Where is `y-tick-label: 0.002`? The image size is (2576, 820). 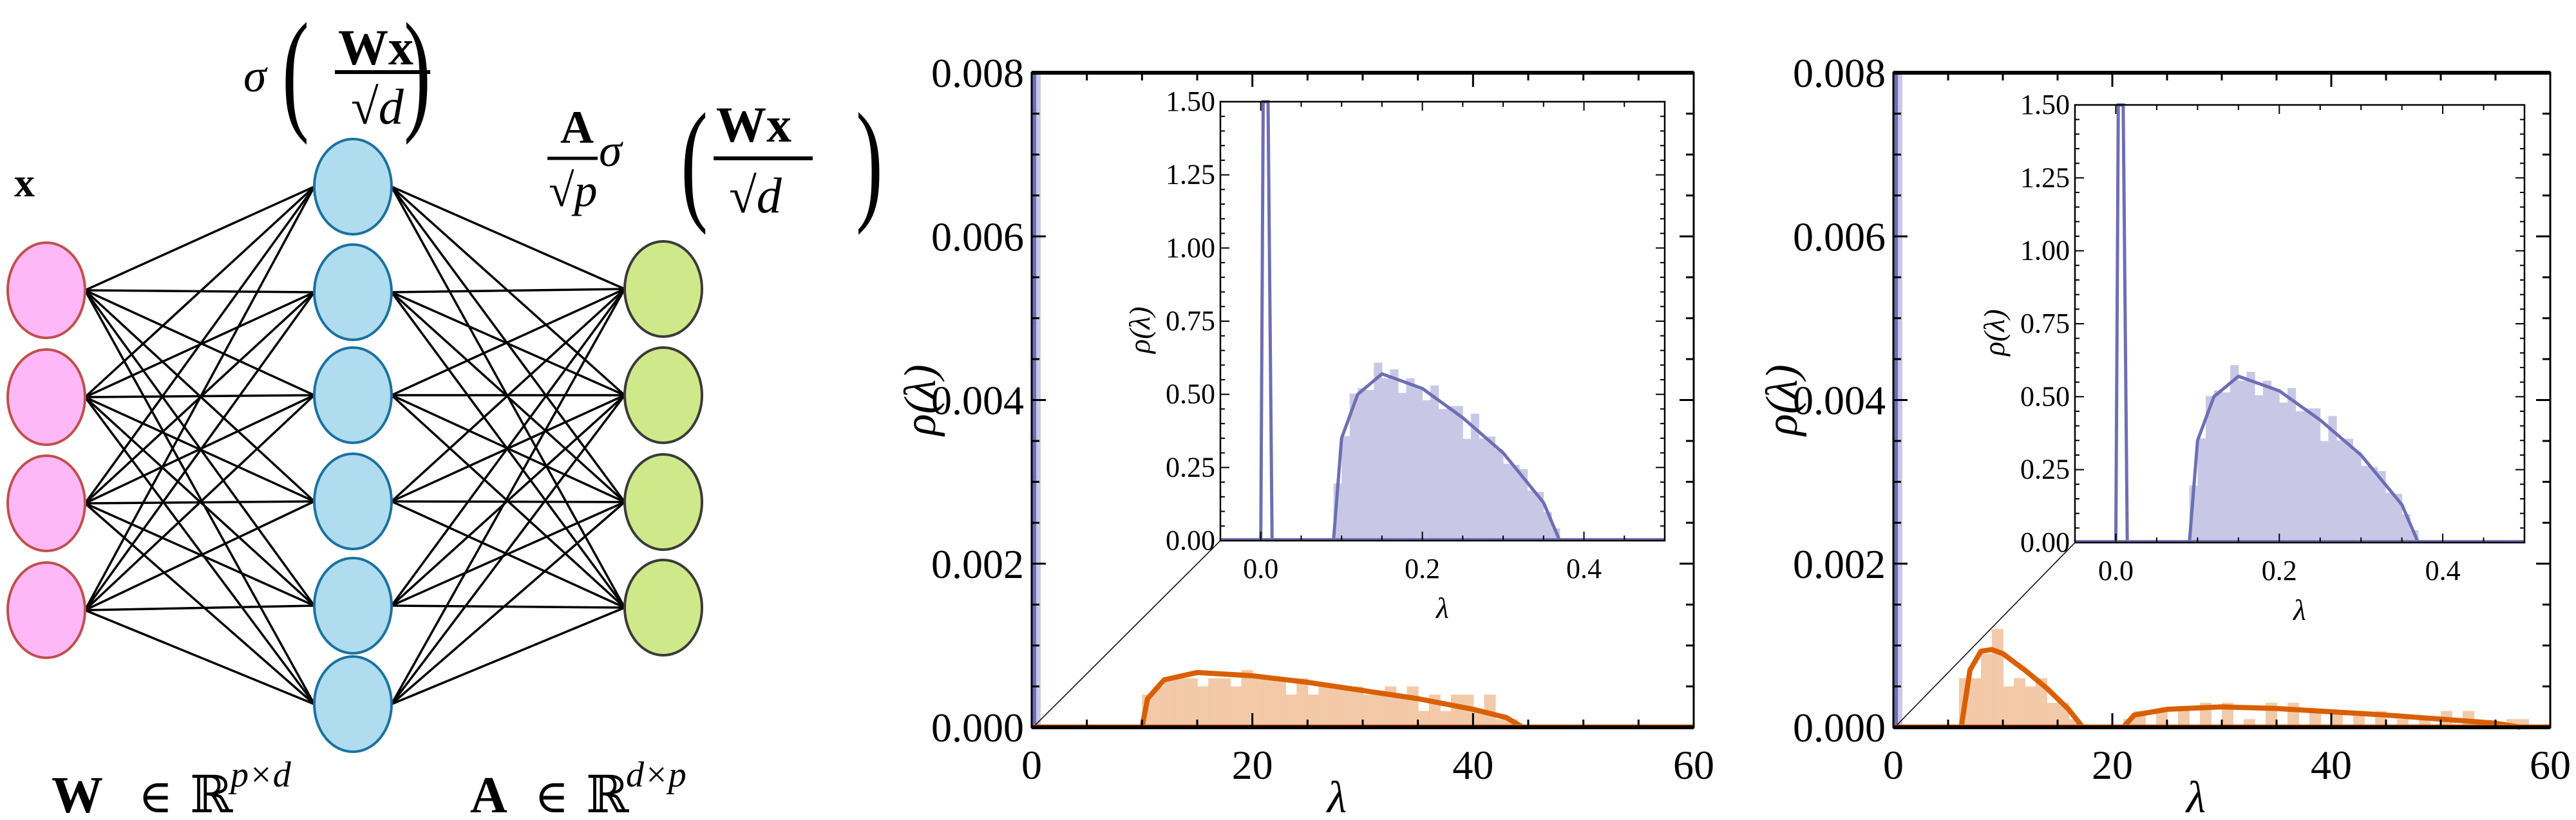
y-tick-label: 0.002 is located at coordinates (1839, 564).